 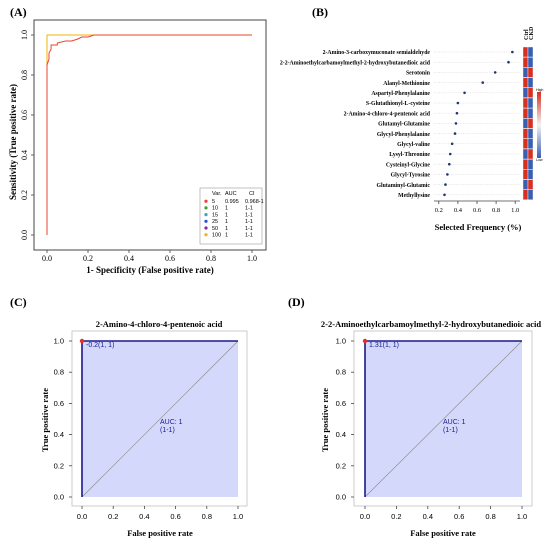 I want to click on colorbar-gradient, so click(x=539, y=125).